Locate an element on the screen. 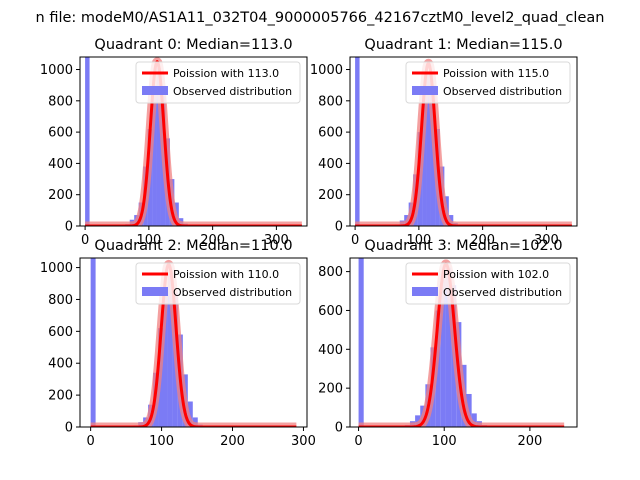 Image resolution: width=640 pixels, height=480 pixels. subplot-title: Quadrant 3: Median=102.0 is located at coordinates (463, 246).